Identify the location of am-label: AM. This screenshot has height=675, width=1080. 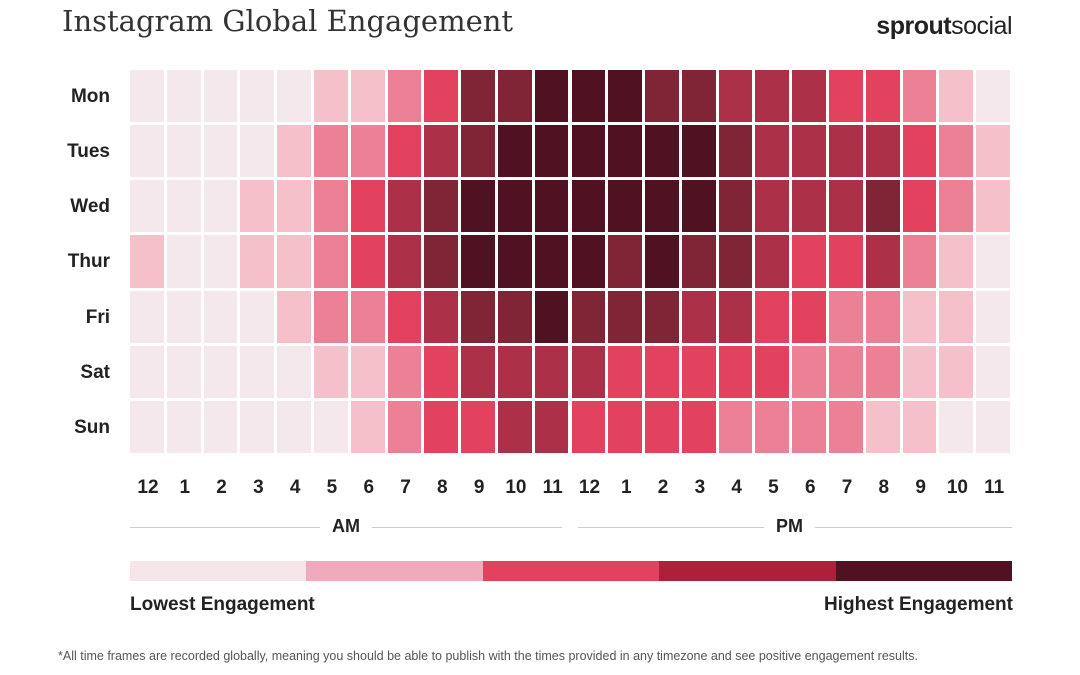
(346, 526).